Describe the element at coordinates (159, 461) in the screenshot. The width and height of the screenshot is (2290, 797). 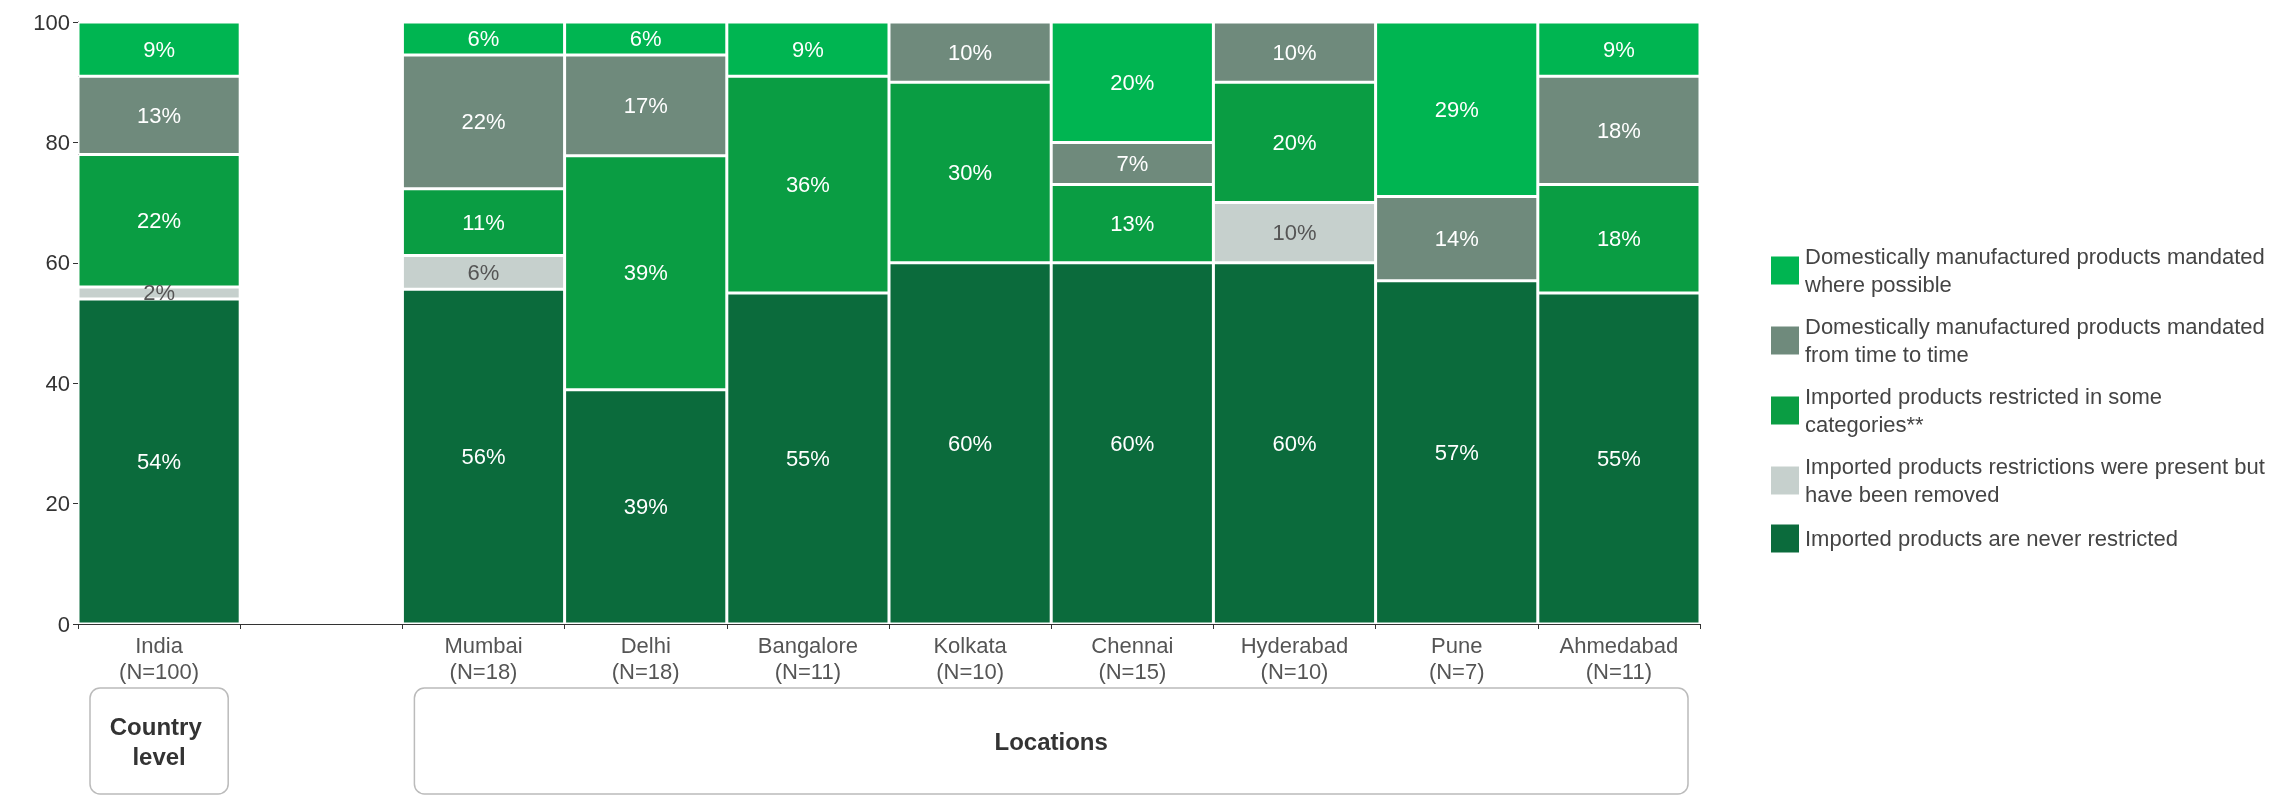
I see `data-label: 54%` at that location.